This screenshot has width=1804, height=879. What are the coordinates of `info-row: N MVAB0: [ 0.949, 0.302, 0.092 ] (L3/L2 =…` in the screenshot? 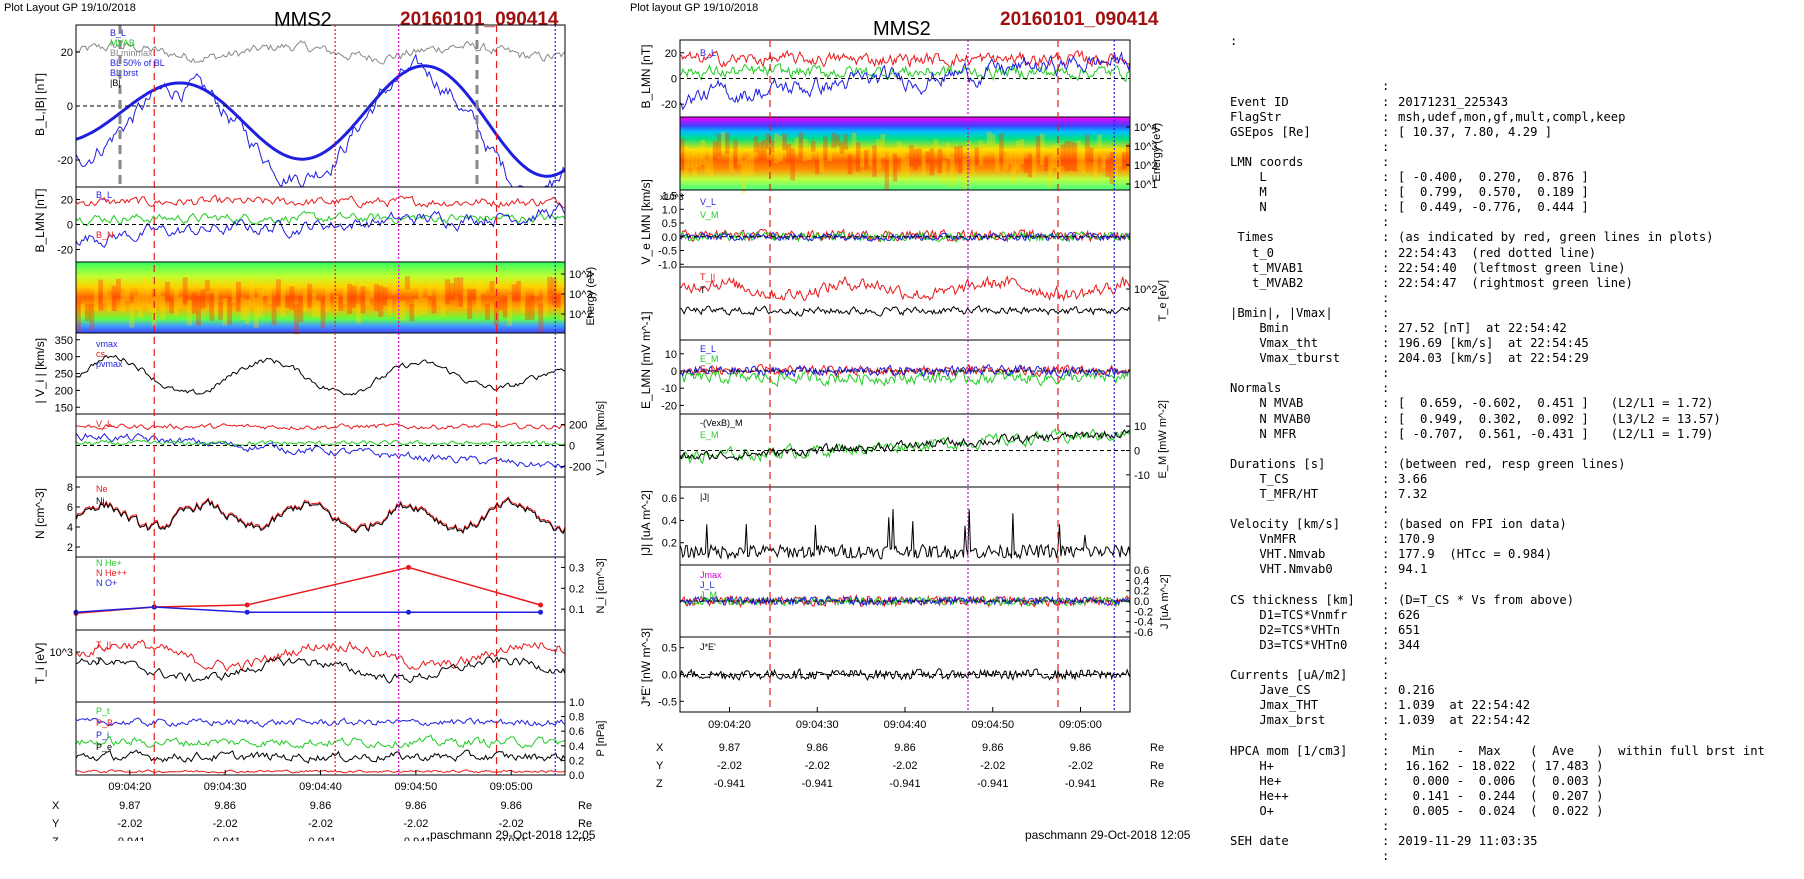 It's located at (1497, 419).